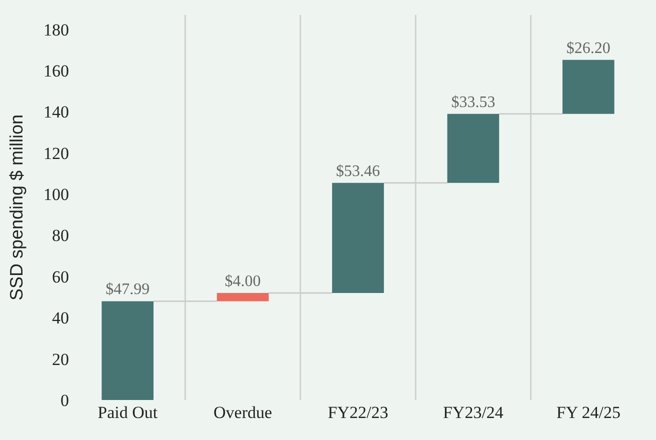 The image size is (656, 440). What do you see at coordinates (56, 194) in the screenshot?
I see `y-tick-label: 100` at bounding box center [56, 194].